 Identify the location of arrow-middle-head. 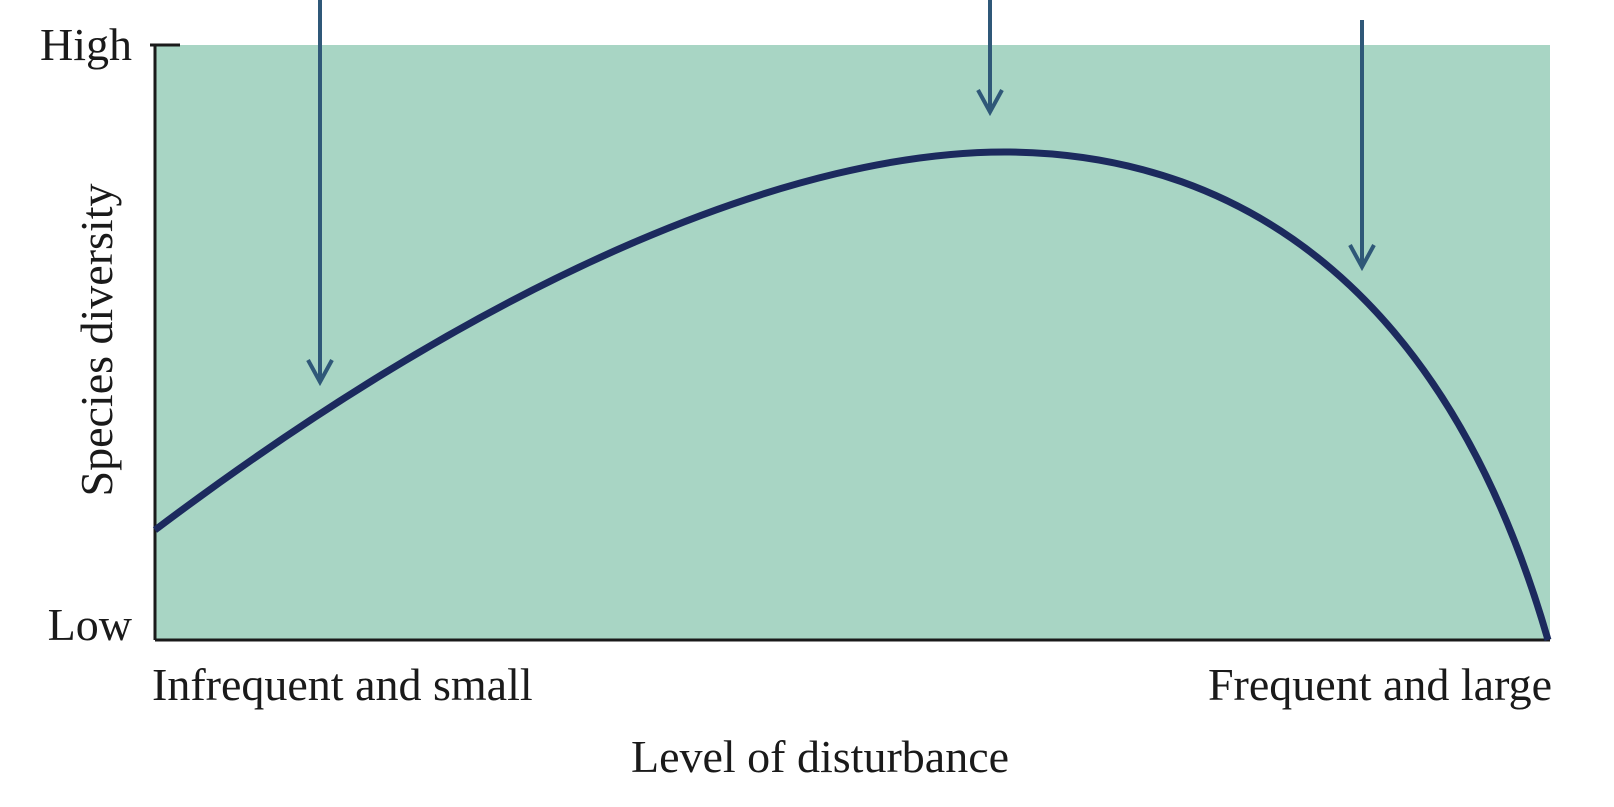
(990, 103).